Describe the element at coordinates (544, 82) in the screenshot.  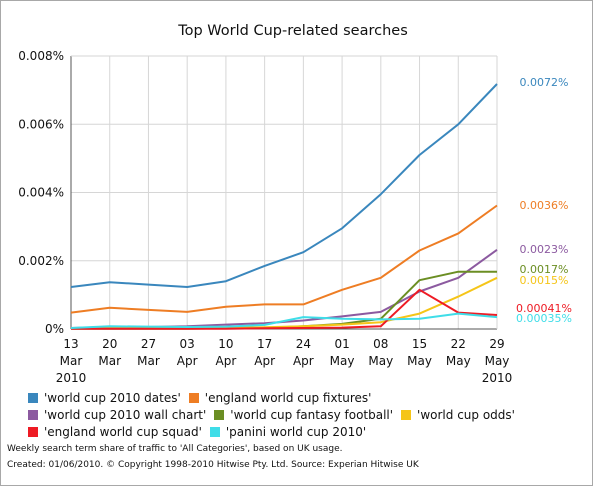
I see `series-end-label: 0.0072%` at that location.